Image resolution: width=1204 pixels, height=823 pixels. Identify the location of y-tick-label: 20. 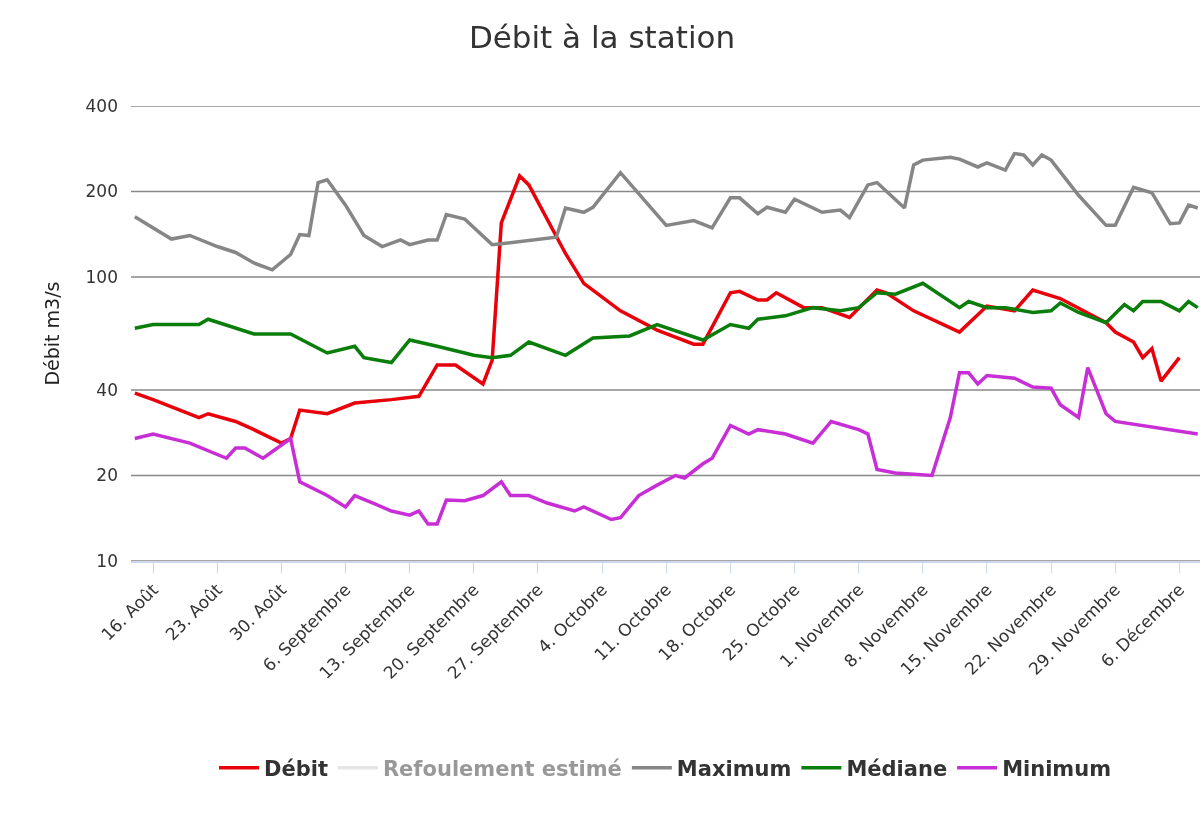
(107, 475).